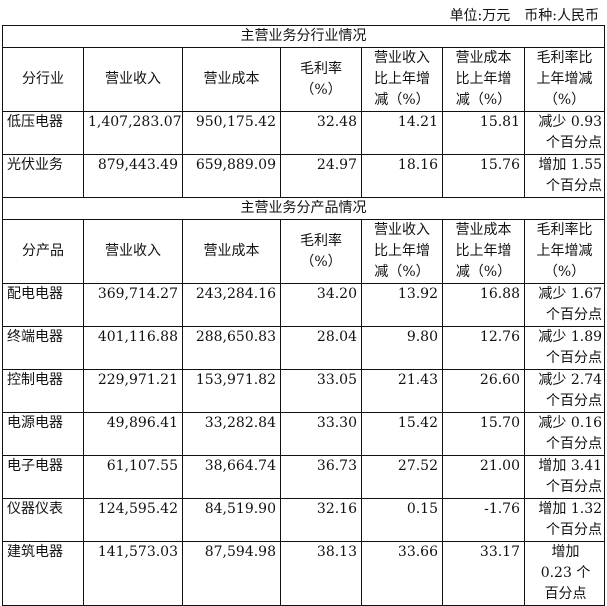 Image resolution: width=607 pixels, height=606 pixels. What do you see at coordinates (483, 348) in the screenshot?
I see `row-cost-change: 12.76` at bounding box center [483, 348].